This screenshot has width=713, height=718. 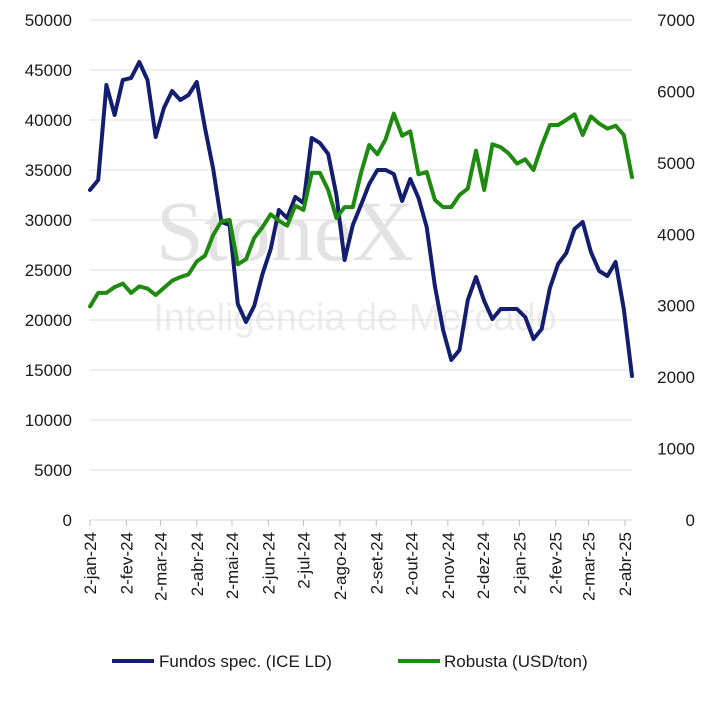 I want to click on y-left-tick-label: 25000, so click(x=48, y=270).